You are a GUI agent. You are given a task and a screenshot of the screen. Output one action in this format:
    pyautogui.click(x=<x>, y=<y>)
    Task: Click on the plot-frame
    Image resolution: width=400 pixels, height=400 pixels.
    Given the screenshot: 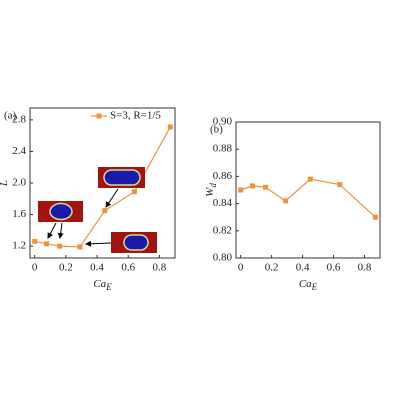 What is the action you would take?
    pyautogui.click(x=308, y=190)
    